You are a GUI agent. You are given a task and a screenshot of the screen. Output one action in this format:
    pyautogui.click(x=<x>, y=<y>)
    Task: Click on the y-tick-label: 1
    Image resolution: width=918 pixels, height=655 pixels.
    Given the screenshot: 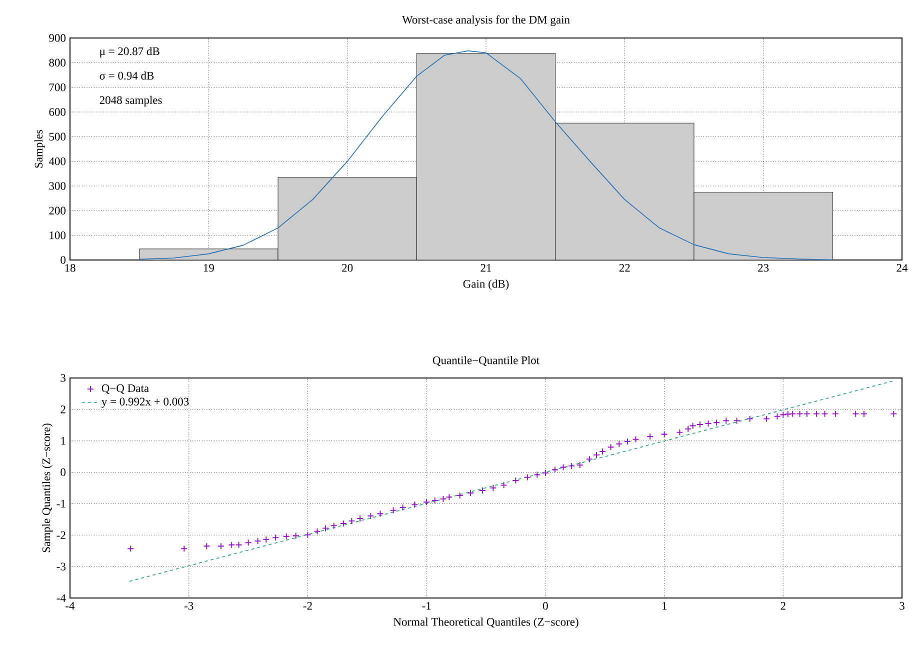 What is the action you would take?
    pyautogui.click(x=63, y=441)
    